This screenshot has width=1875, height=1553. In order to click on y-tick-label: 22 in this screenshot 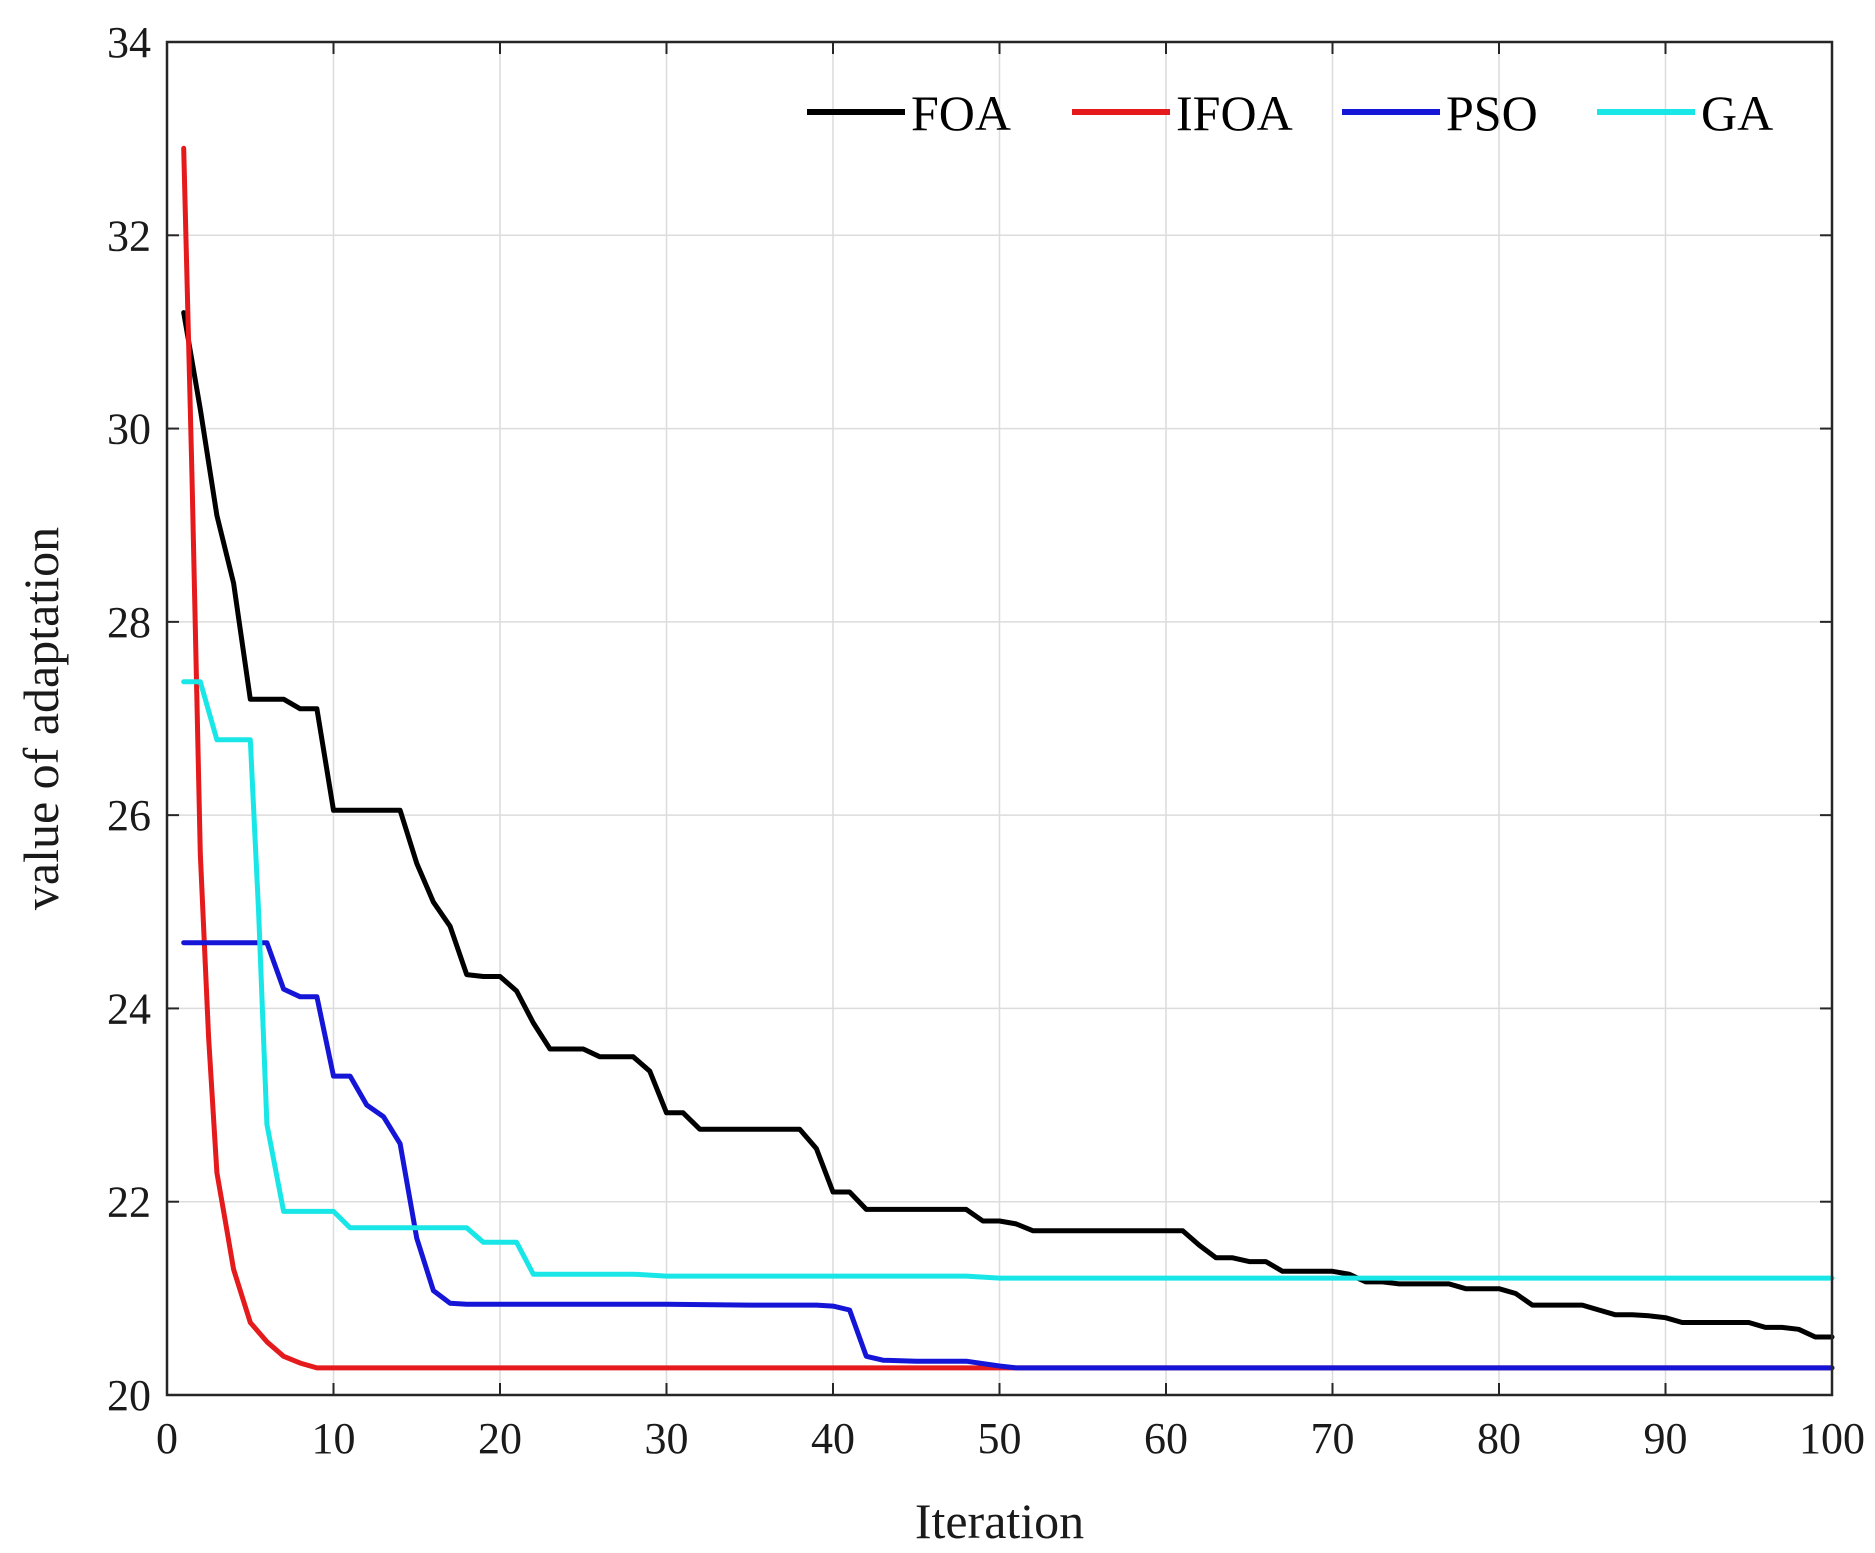, I will do `click(129, 1202)`.